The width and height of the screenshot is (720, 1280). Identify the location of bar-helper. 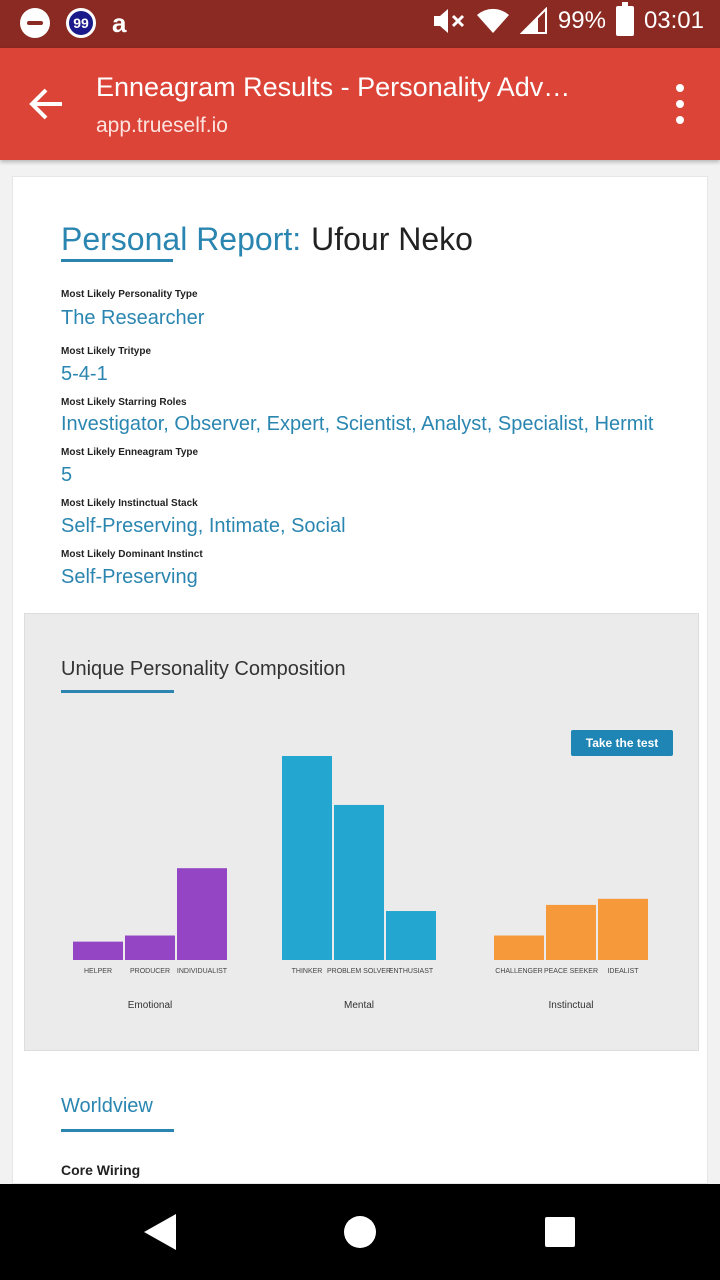
(98, 950).